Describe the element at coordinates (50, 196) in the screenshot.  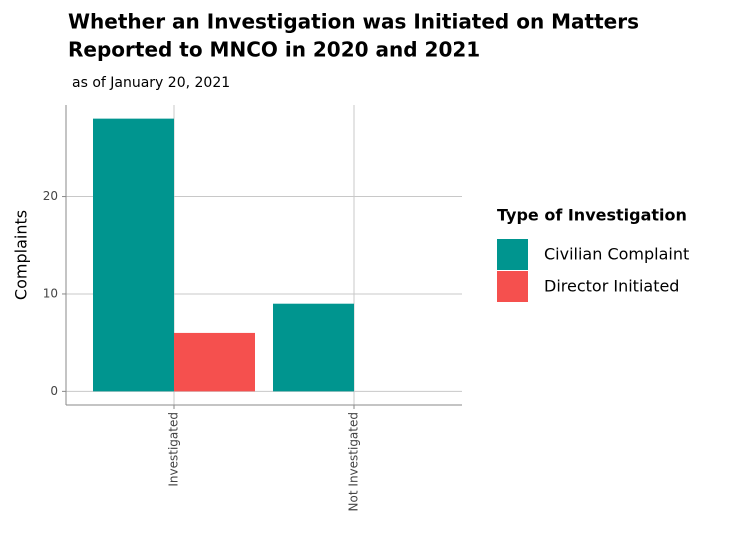
I see `y-tick-label: 20` at that location.